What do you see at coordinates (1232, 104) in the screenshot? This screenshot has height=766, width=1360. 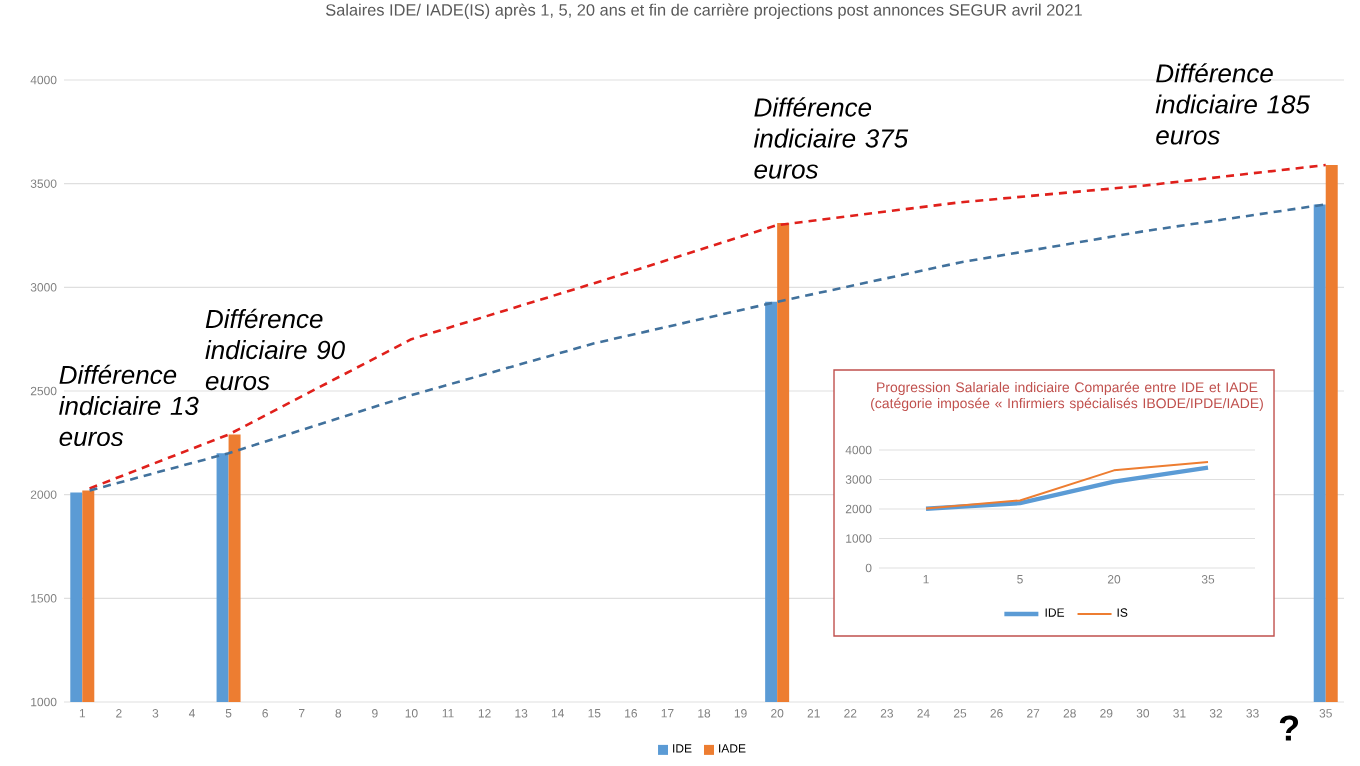 I see `annotation: Différence indiciaire 185 euros` at bounding box center [1232, 104].